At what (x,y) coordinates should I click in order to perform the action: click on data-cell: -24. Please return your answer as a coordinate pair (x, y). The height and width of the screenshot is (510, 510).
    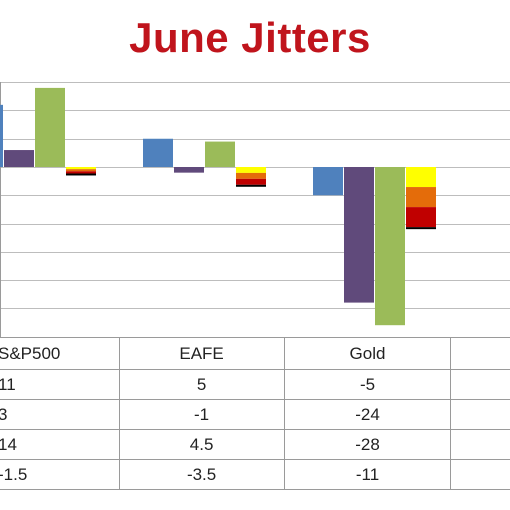
    Looking at the image, I should click on (367, 414).